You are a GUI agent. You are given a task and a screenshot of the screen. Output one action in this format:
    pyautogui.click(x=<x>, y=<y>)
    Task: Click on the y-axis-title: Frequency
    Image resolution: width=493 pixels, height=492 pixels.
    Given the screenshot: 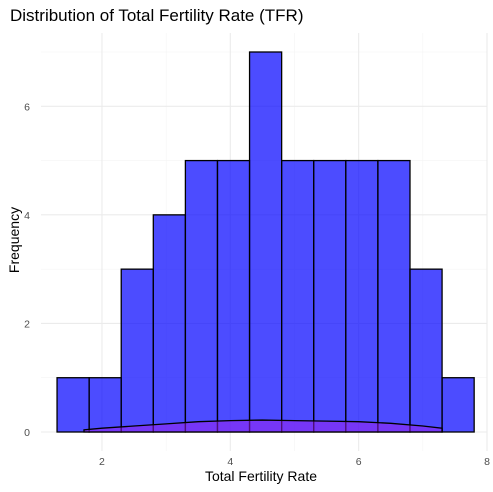 What is the action you would take?
    pyautogui.click(x=14, y=240)
    